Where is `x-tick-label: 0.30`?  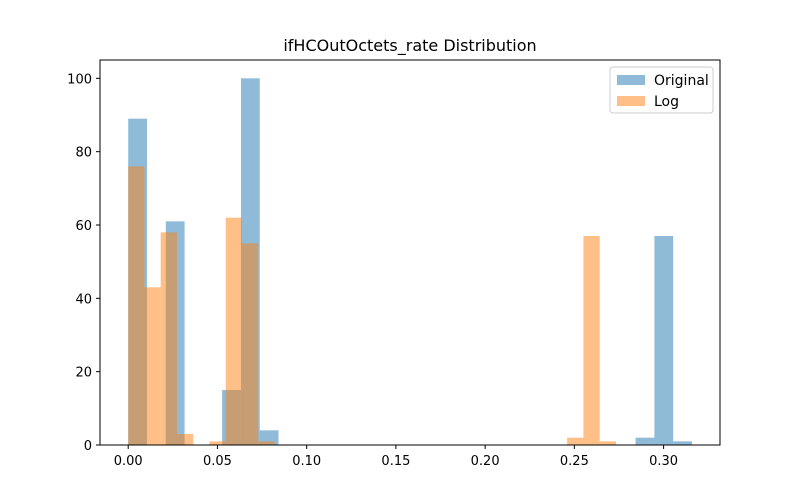
x-tick-label: 0.30 is located at coordinates (663, 461).